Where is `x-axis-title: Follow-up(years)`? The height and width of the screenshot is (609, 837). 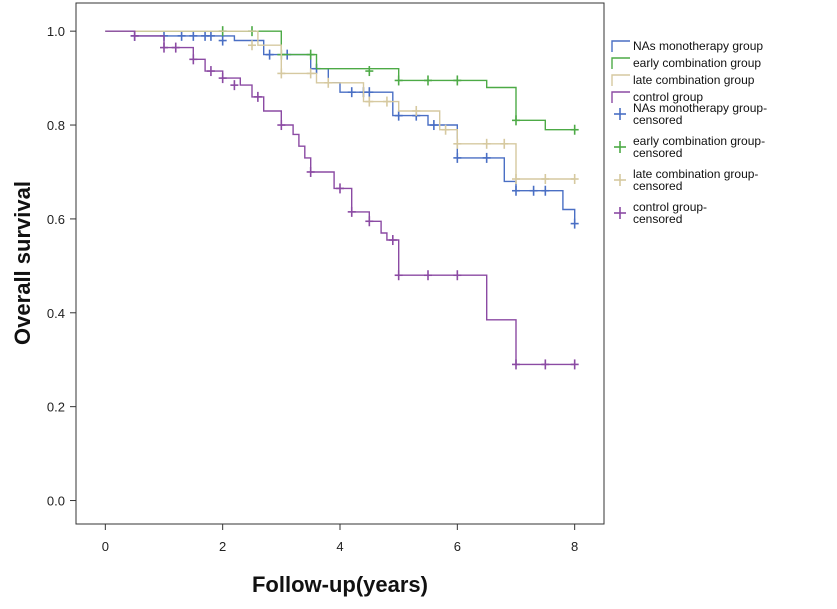
x-axis-title: Follow-up(years) is located at coordinates (340, 584).